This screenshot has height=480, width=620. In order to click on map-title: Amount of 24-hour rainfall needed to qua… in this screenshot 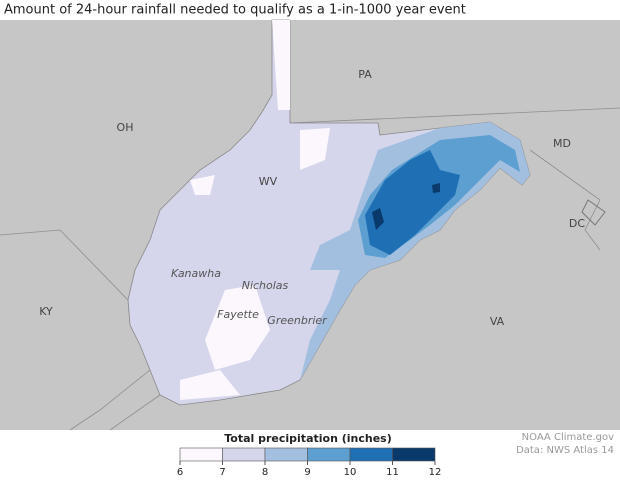, I will do `click(235, 10)`.